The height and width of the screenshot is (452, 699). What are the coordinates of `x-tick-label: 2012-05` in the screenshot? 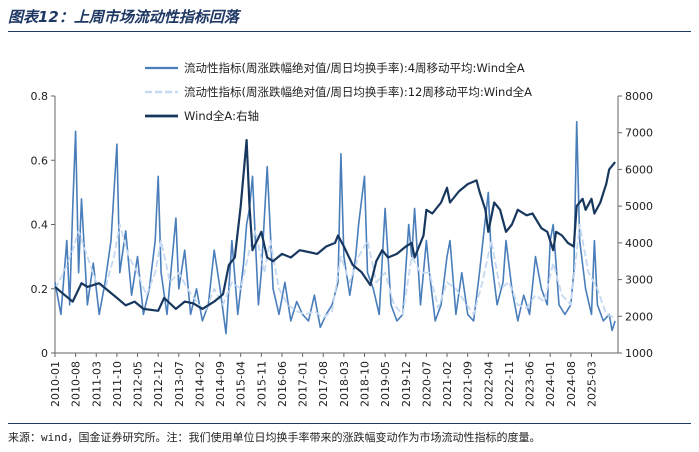 It's located at (138, 384).